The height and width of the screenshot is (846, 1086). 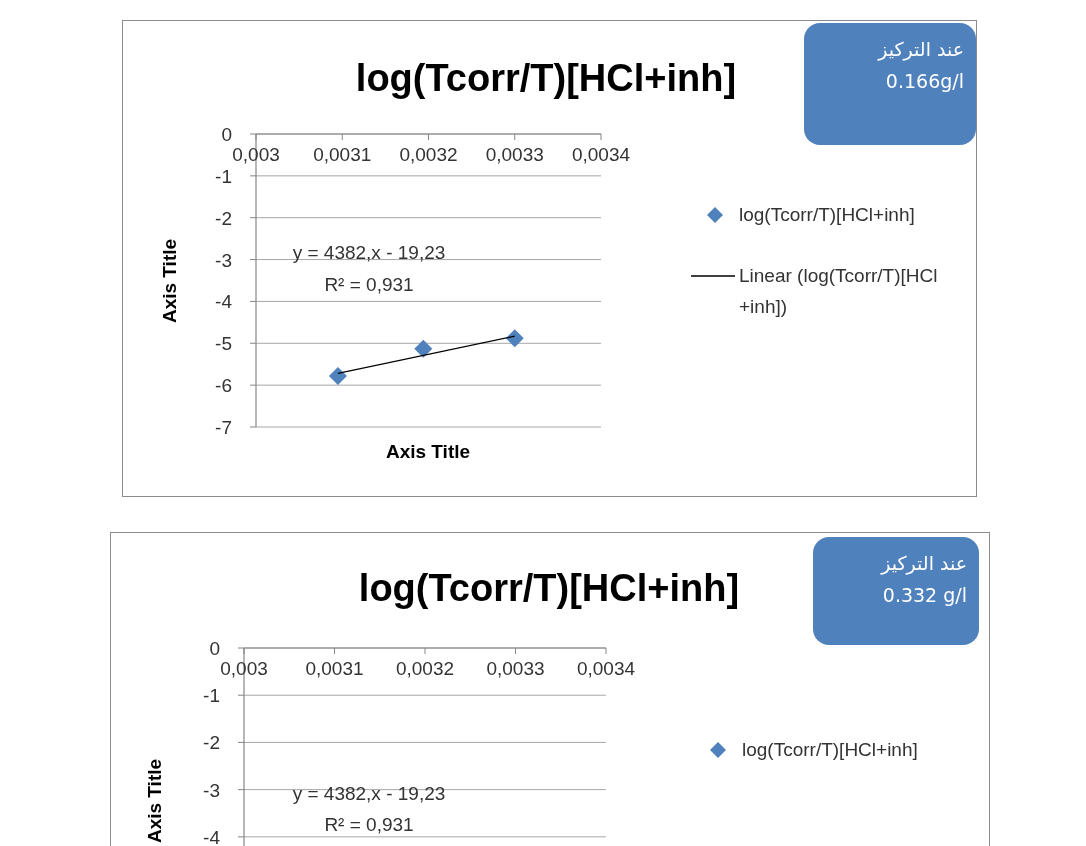 I want to click on text: عند التركيز 0.166g/l, so click(x=890, y=84).